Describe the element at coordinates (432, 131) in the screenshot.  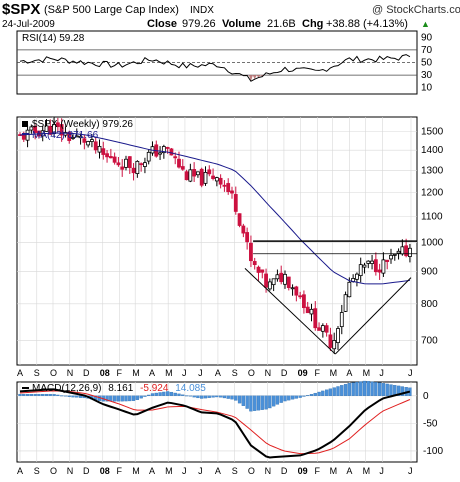
I see `price-tick-label: 1500` at that location.